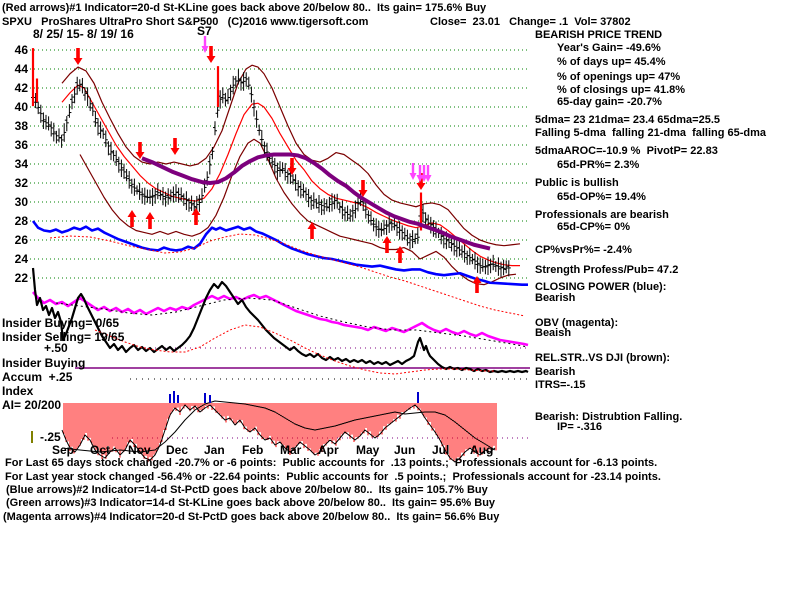 The height and width of the screenshot is (600, 800). What do you see at coordinates (607, 270) in the screenshot?
I see `strength-ratio: Strength Profess/Pub= 47.2` at bounding box center [607, 270].